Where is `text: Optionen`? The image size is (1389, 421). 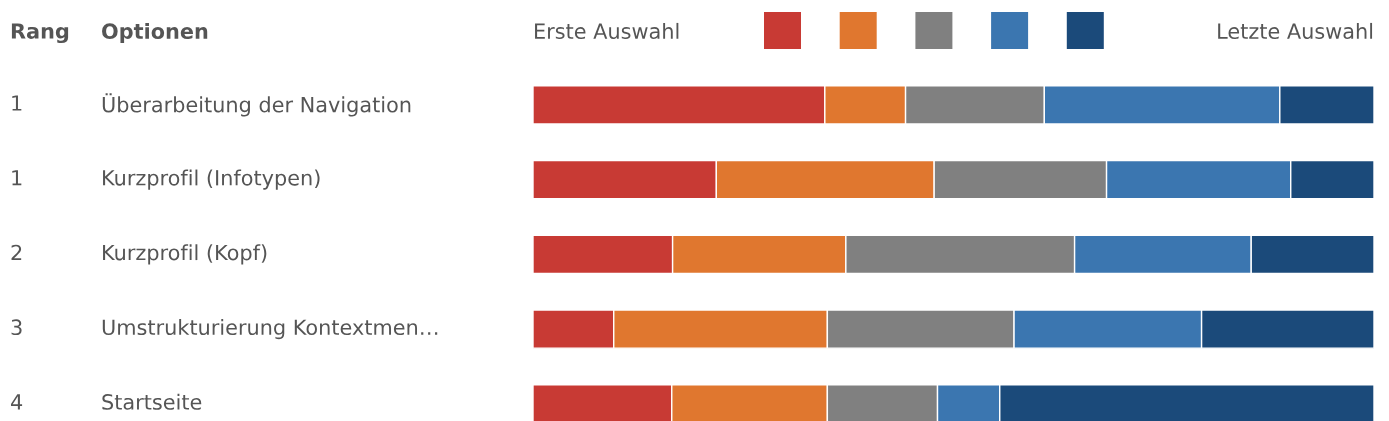
text: Optionen is located at coordinates (155, 33).